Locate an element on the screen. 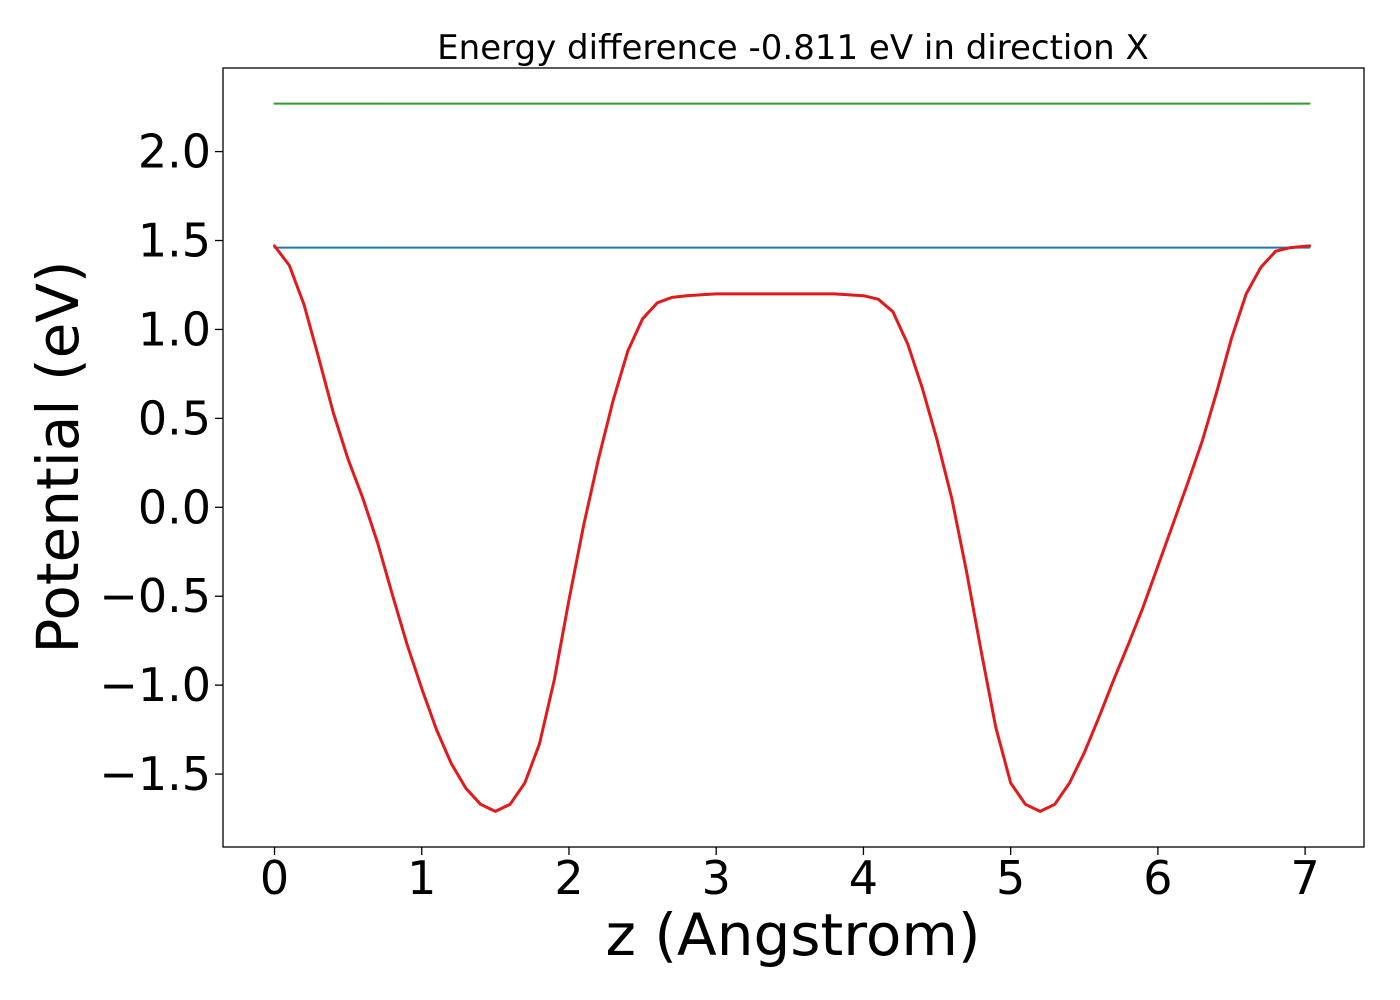 The height and width of the screenshot is (1000, 1400). x-tick-label: 1 is located at coordinates (421, 878).